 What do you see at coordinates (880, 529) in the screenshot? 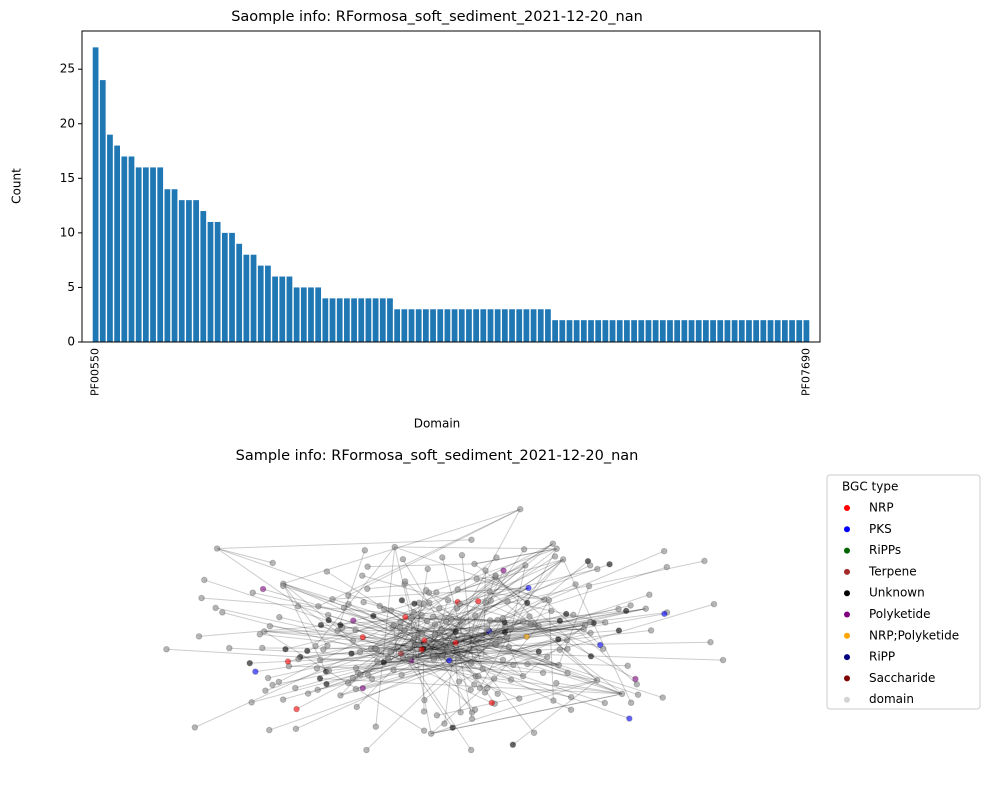
I see `legend-label: PKS` at bounding box center [880, 529].